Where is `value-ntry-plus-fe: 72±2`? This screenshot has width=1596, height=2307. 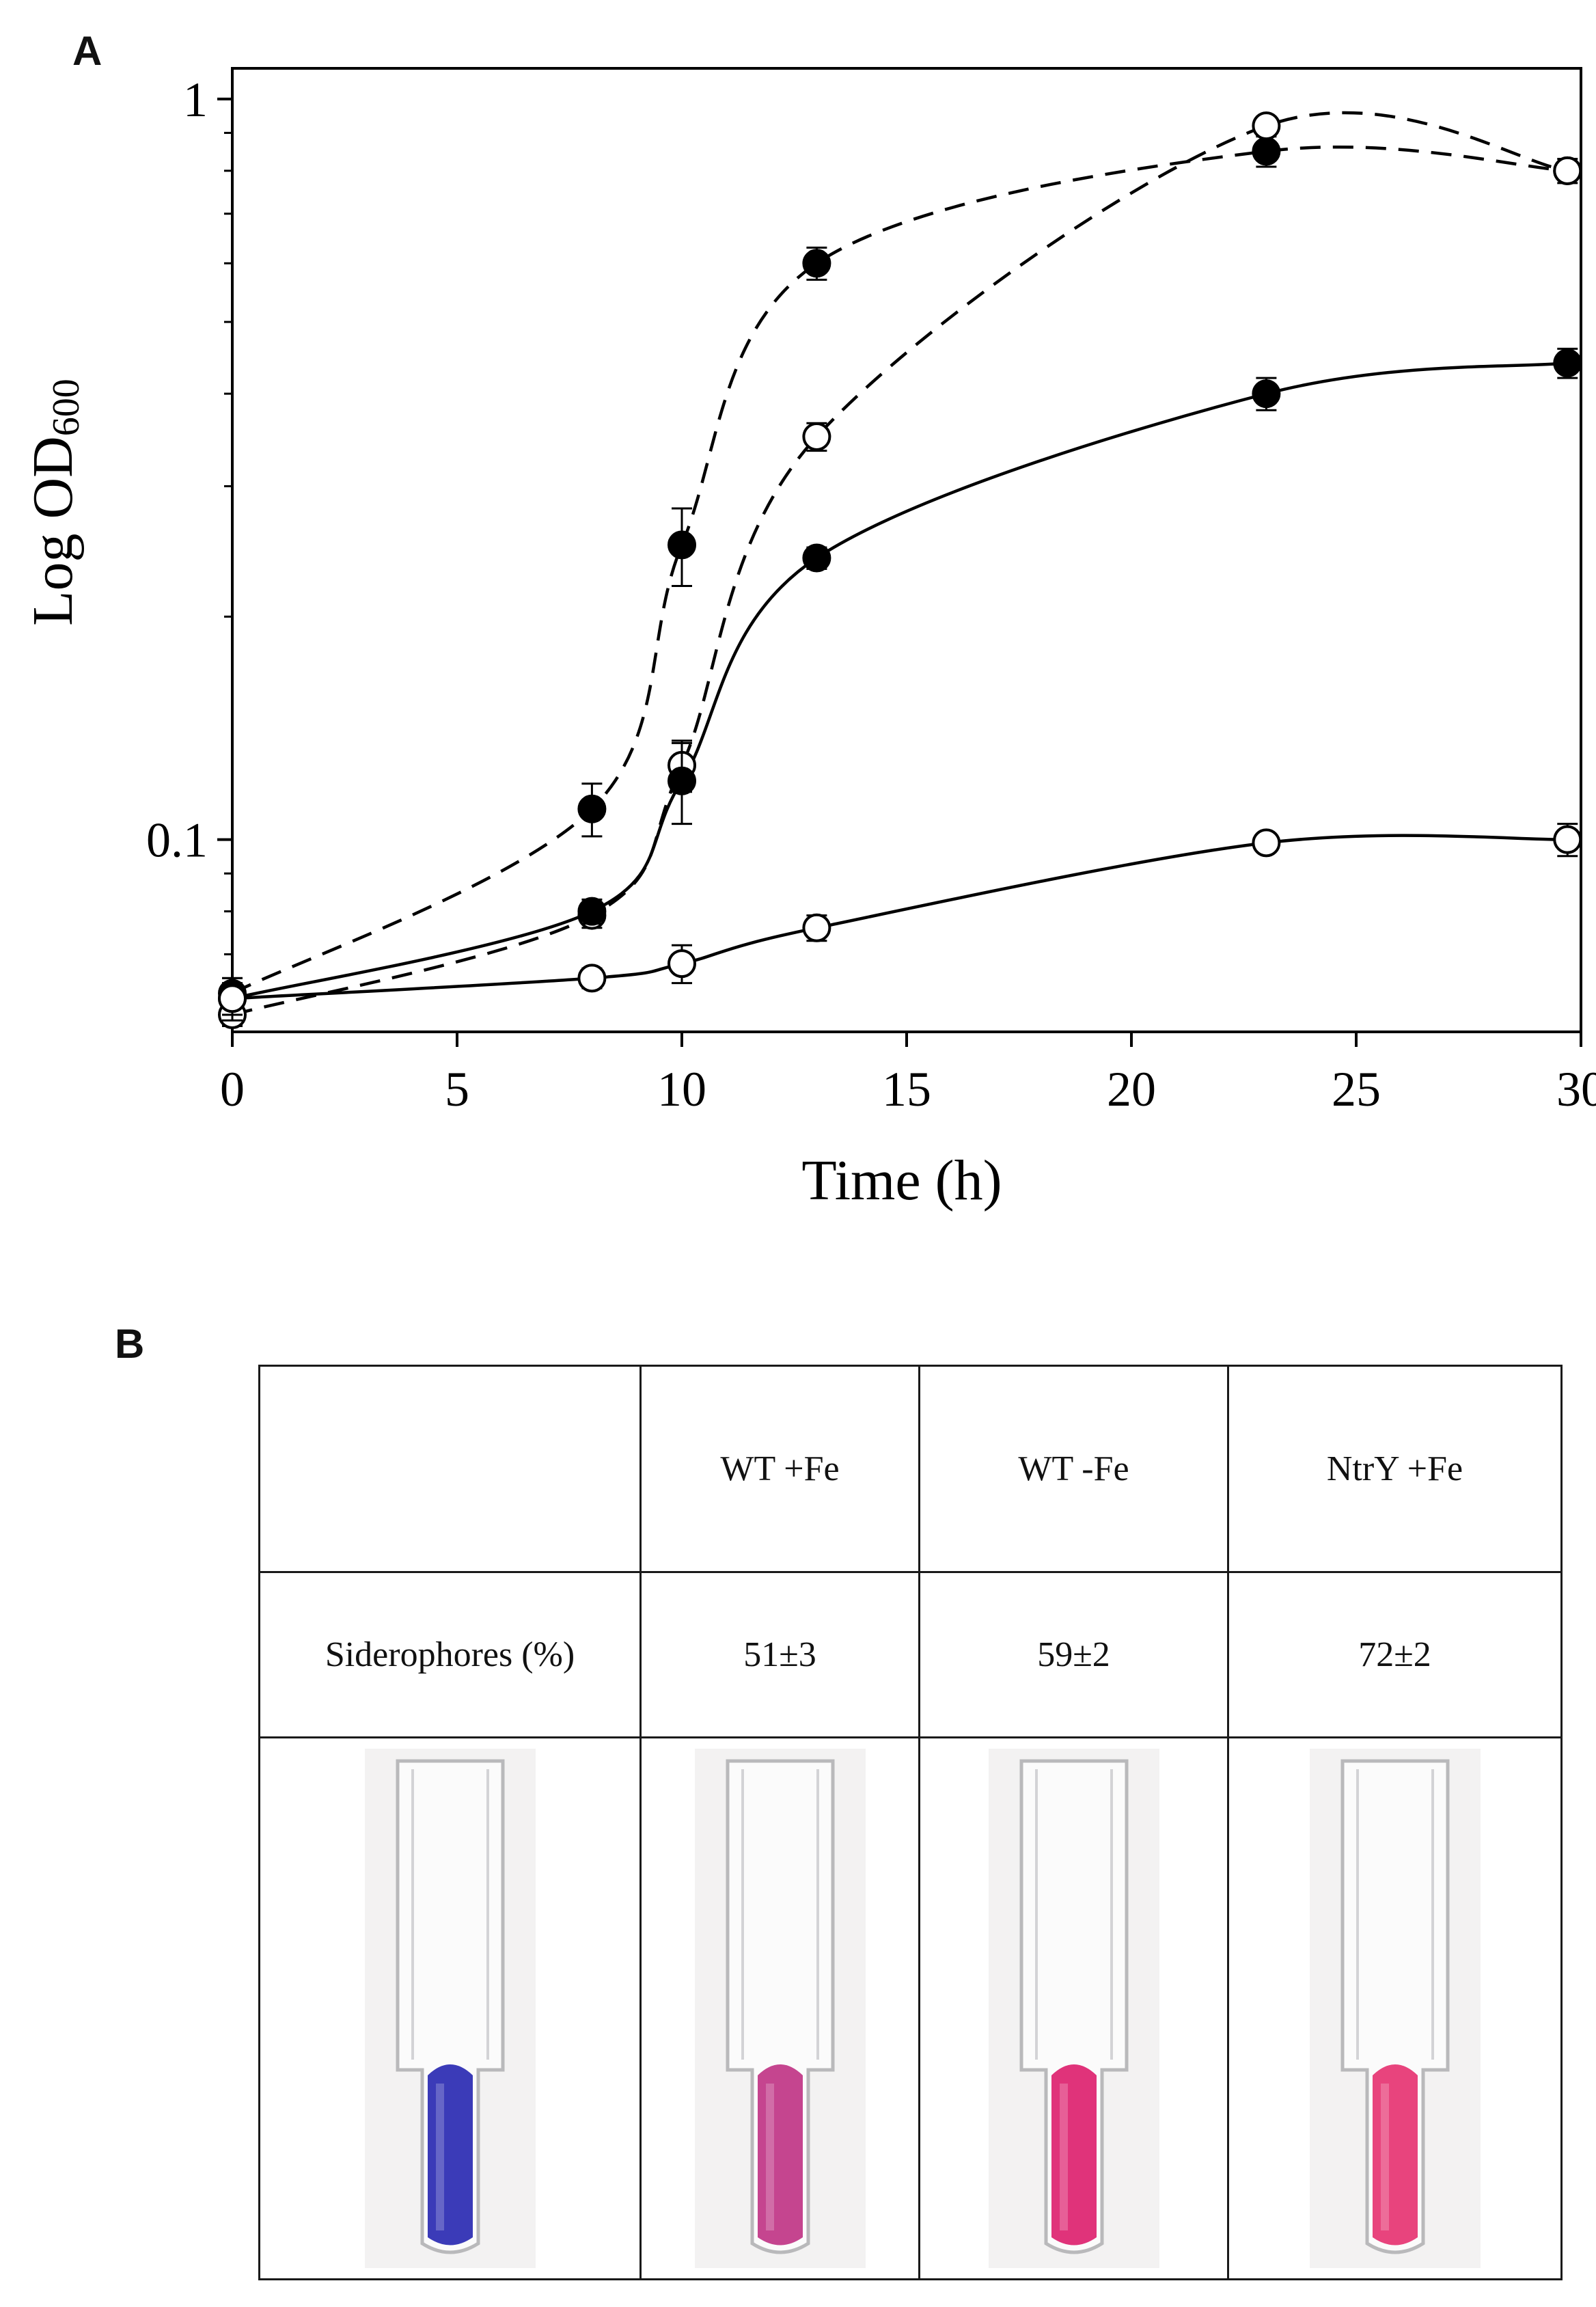 value-ntry-plus-fe: 72±2 is located at coordinates (1395, 1654).